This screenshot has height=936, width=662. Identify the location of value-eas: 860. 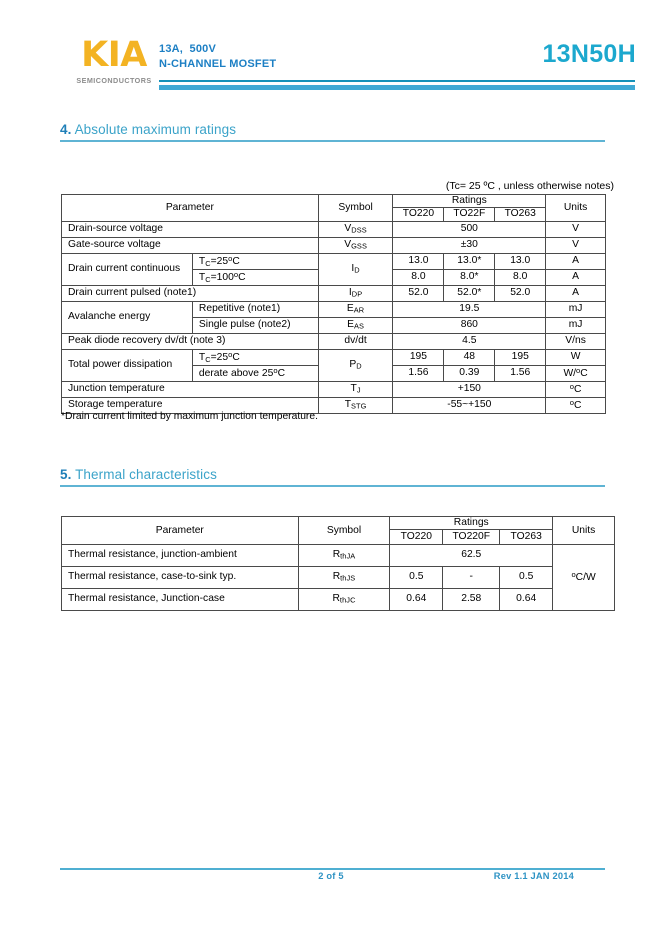
(469, 325).